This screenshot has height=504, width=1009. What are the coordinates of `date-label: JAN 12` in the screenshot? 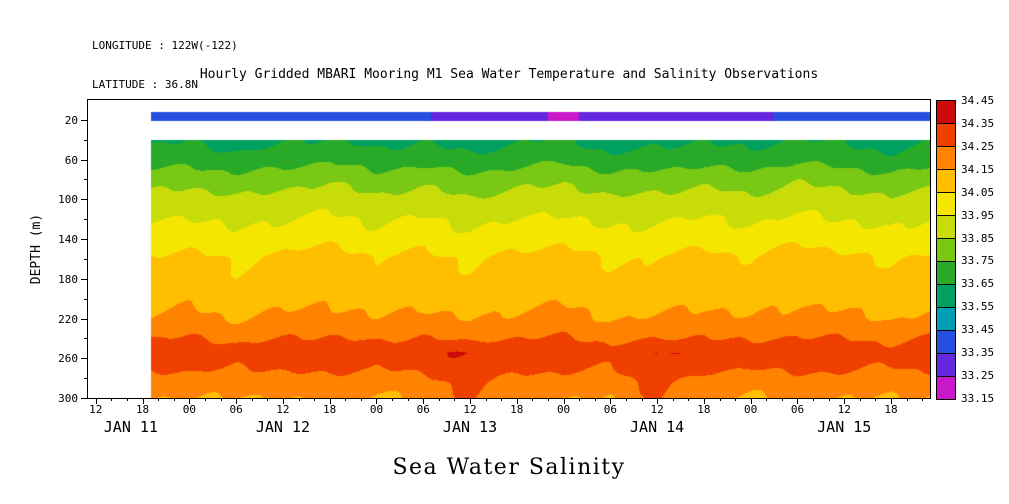 It's located at (282, 427).